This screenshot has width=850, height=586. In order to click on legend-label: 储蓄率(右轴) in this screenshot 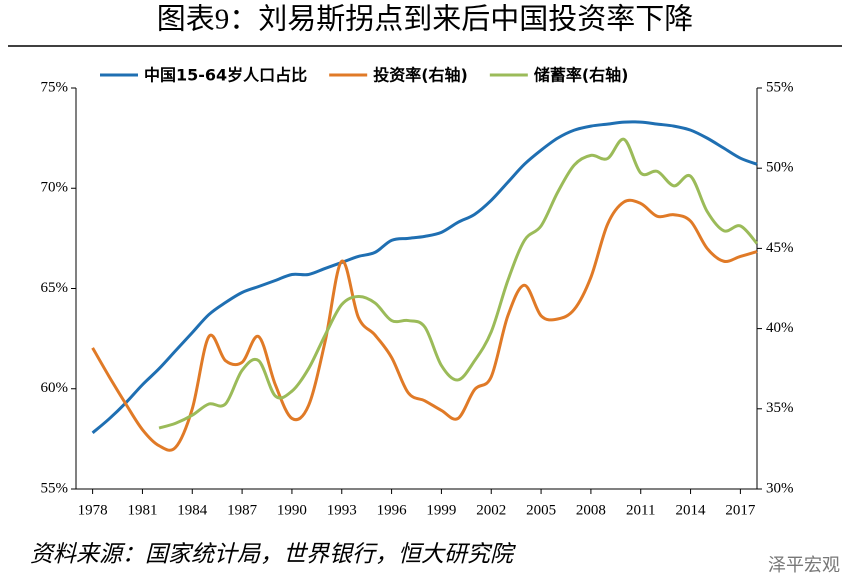, I will do `click(581, 75)`.